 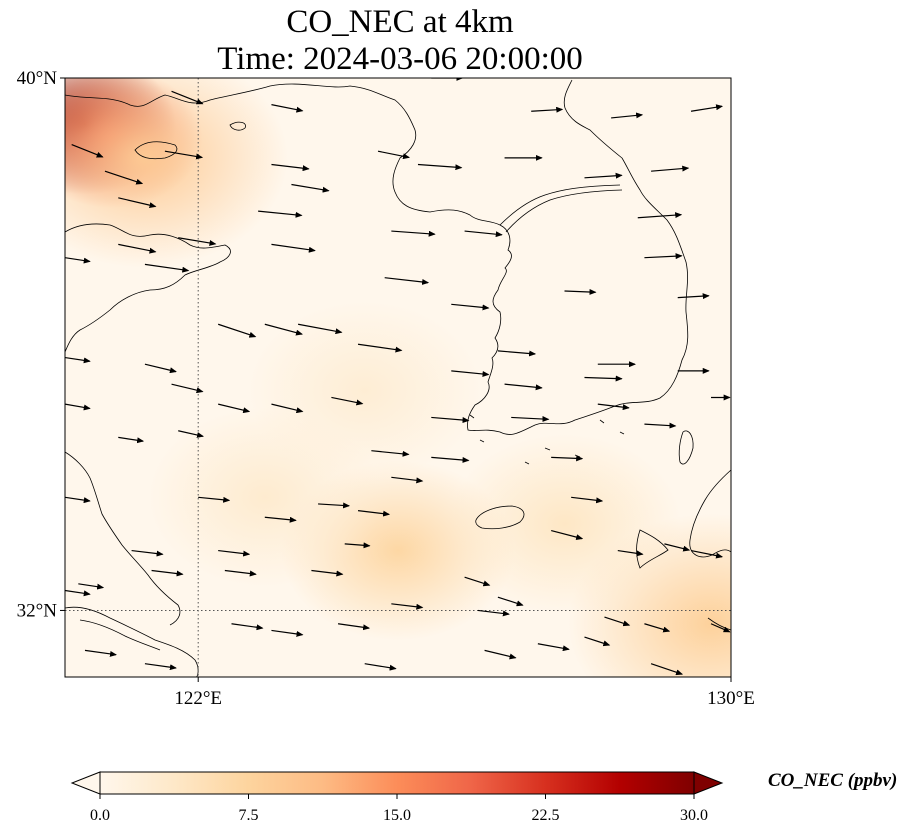 What do you see at coordinates (37, 610) in the screenshot?
I see `lat-tick-label: 32°N` at bounding box center [37, 610].